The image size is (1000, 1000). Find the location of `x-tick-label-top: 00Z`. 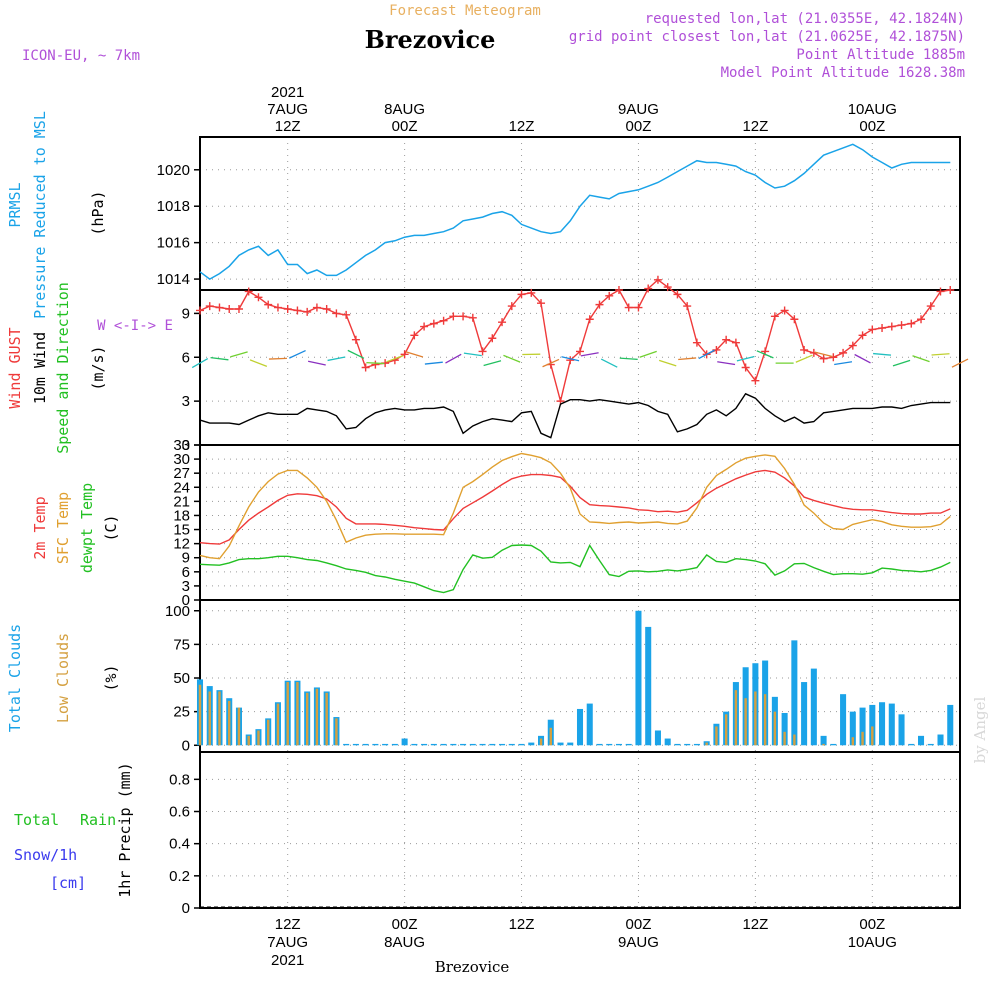

x-tick-label-top: 00Z is located at coordinates (872, 126).